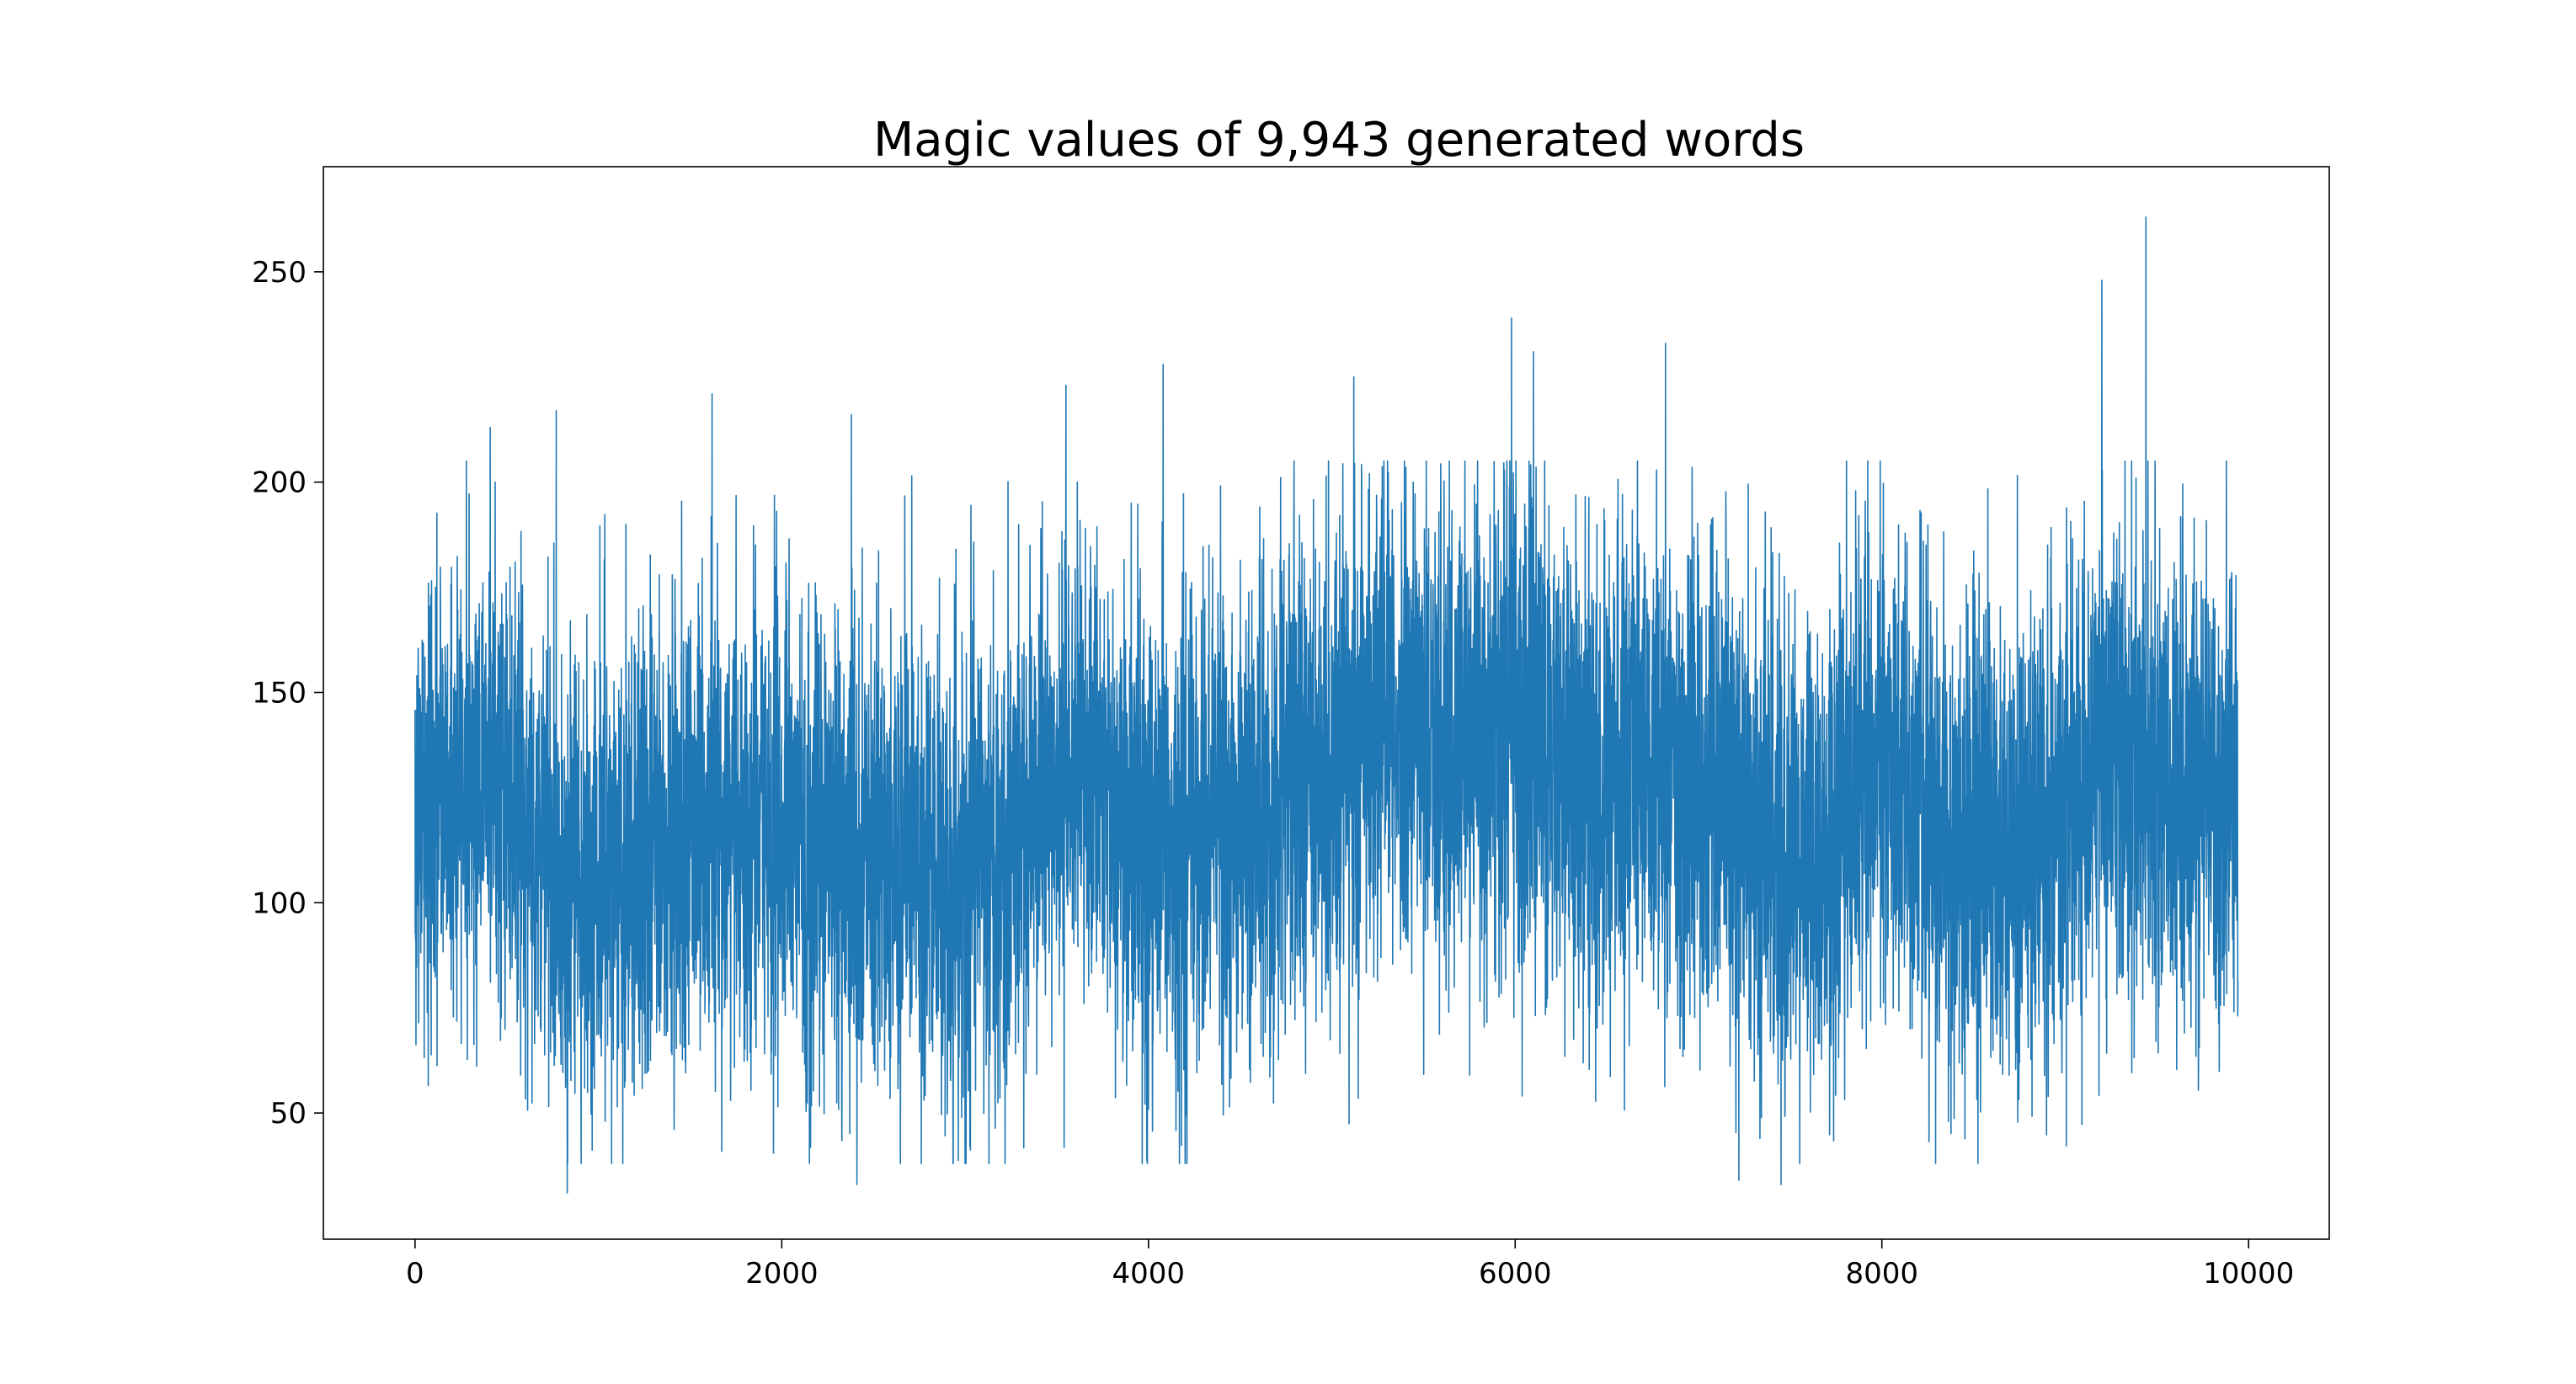 The image size is (2576, 1384). Describe the element at coordinates (782, 1274) in the screenshot. I see `x-tick-label: 2000` at that location.